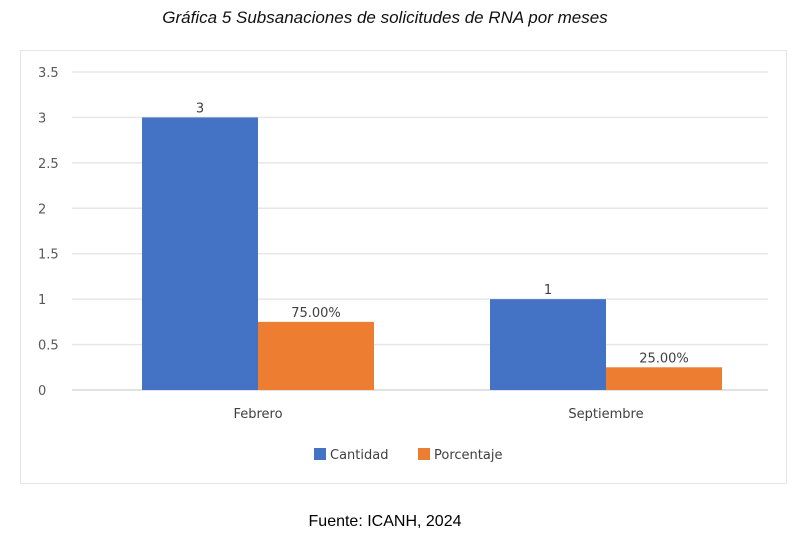 This screenshot has height=542, width=809. Describe the element at coordinates (48, 255) in the screenshot. I see `y-tick-label: 1.5` at that location.